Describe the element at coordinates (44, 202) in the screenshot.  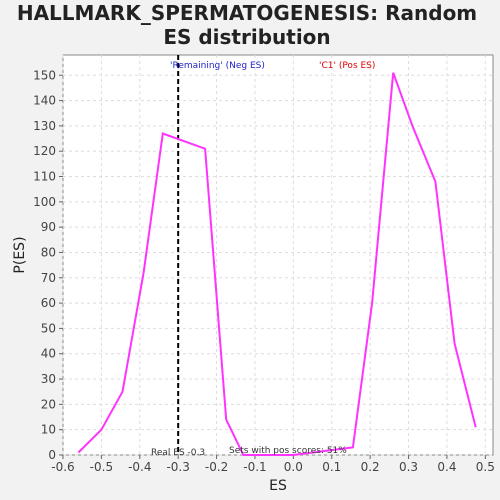
I see `y-tick-label: 100` at that location.